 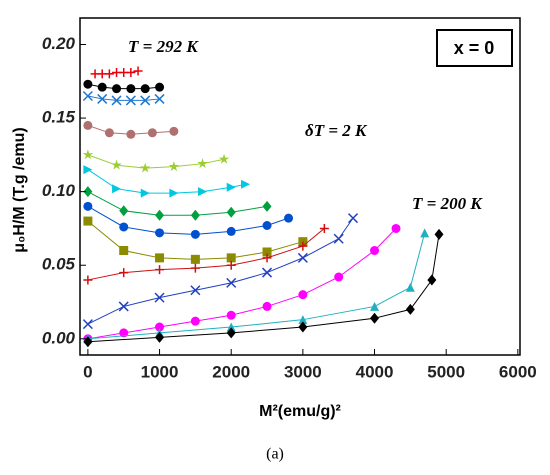 I want to click on y-tick-label: 0.05, so click(x=59, y=264).